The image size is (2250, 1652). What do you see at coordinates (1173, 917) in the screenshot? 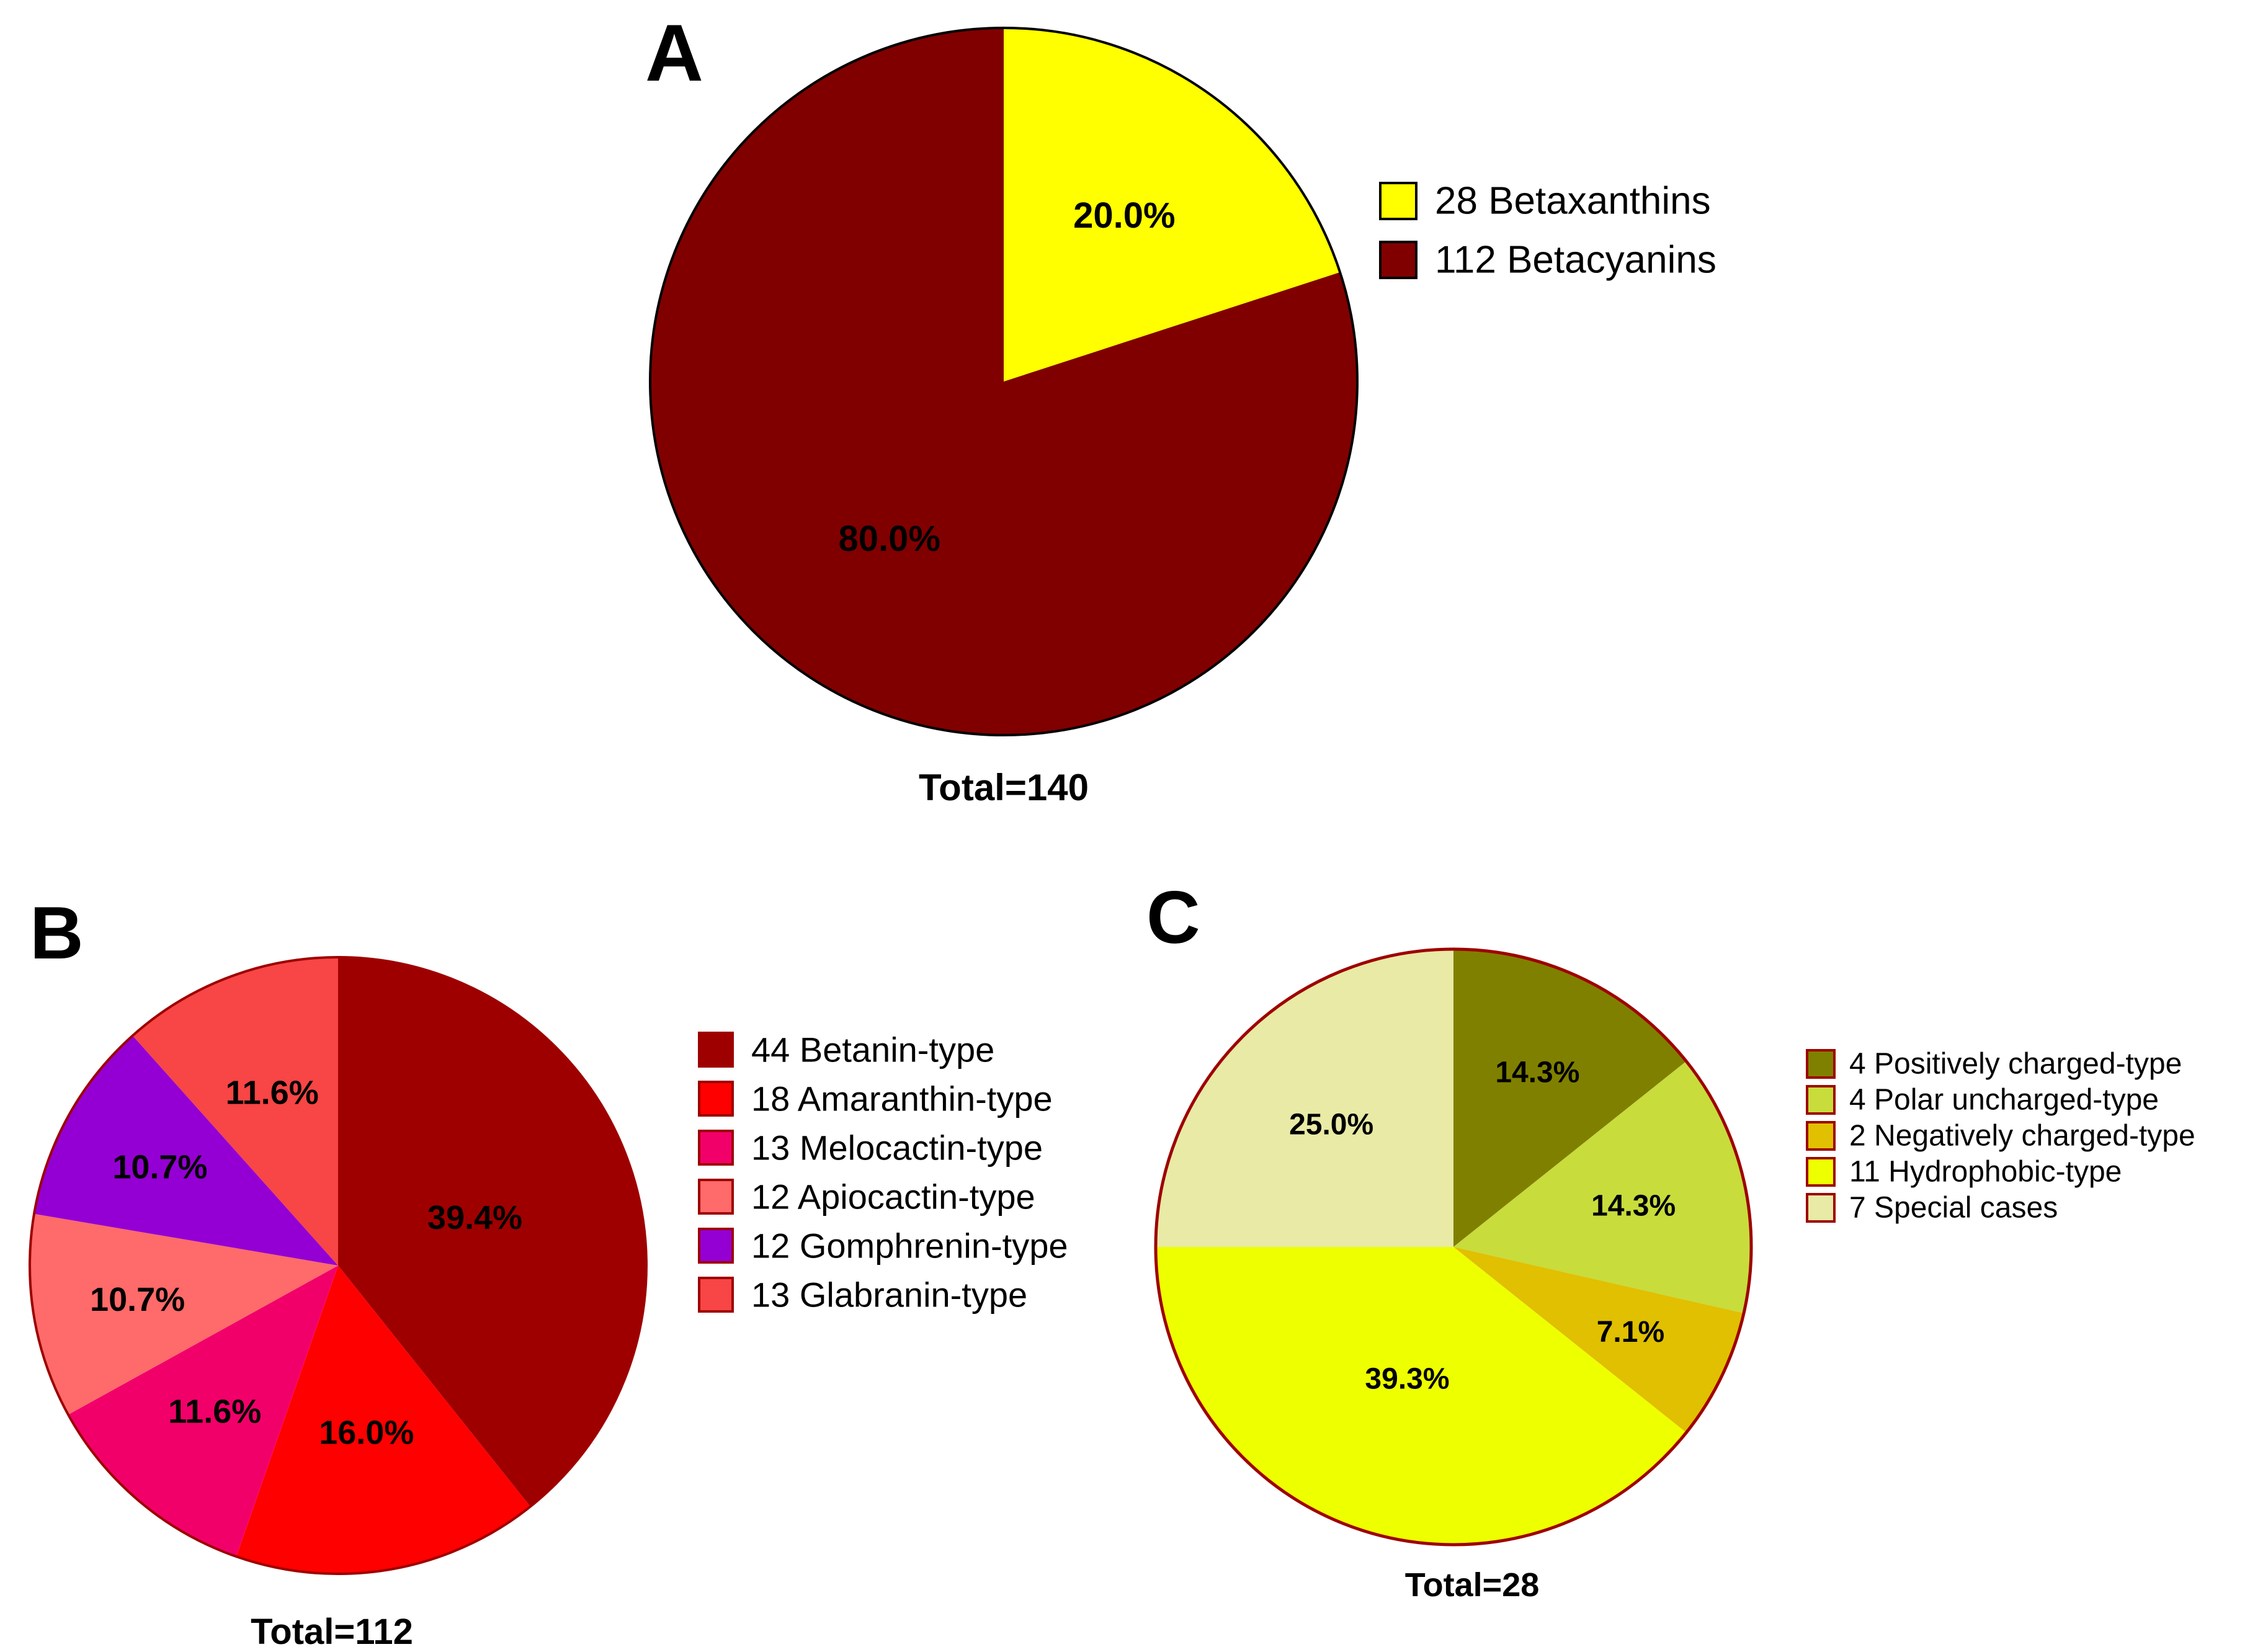
I see `panel-letter-c: C` at bounding box center [1173, 917].